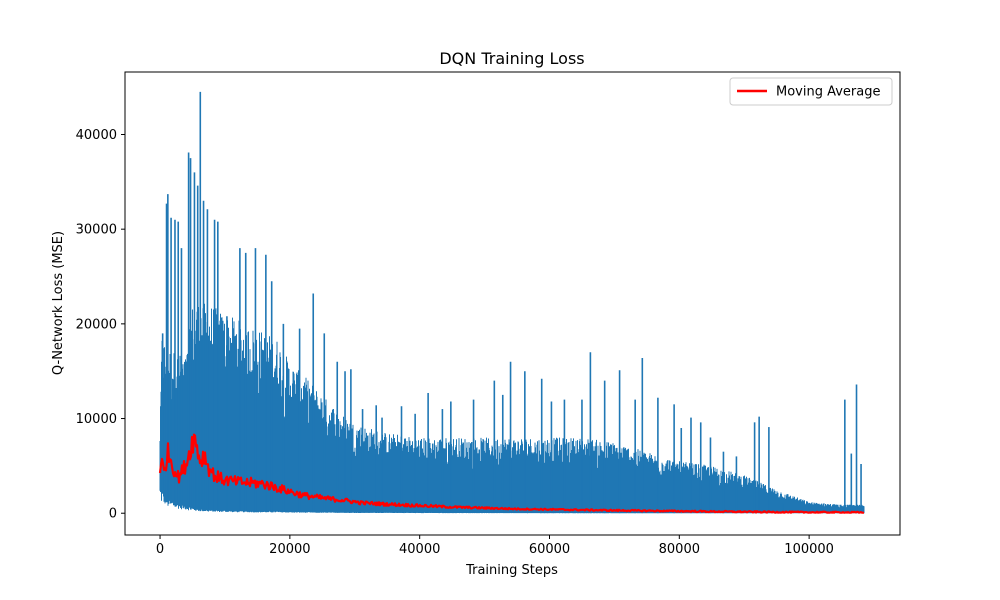  I want to click on y-tick-label: 30000, so click(96, 230).